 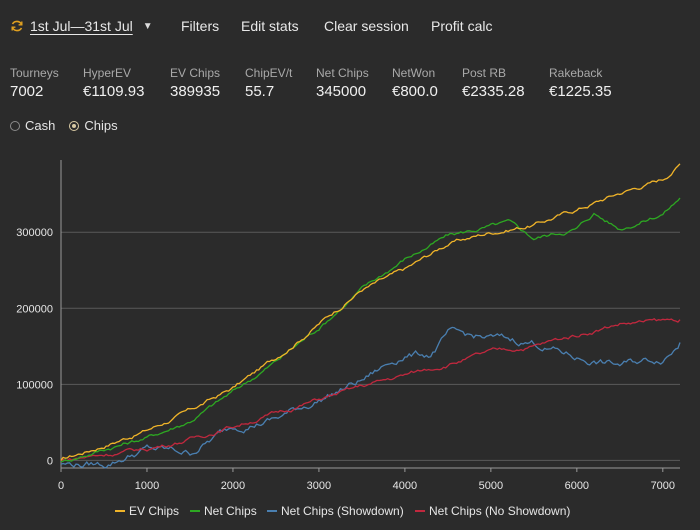 I want to click on mode-radio-group: Cash Chips, so click(x=64, y=125).